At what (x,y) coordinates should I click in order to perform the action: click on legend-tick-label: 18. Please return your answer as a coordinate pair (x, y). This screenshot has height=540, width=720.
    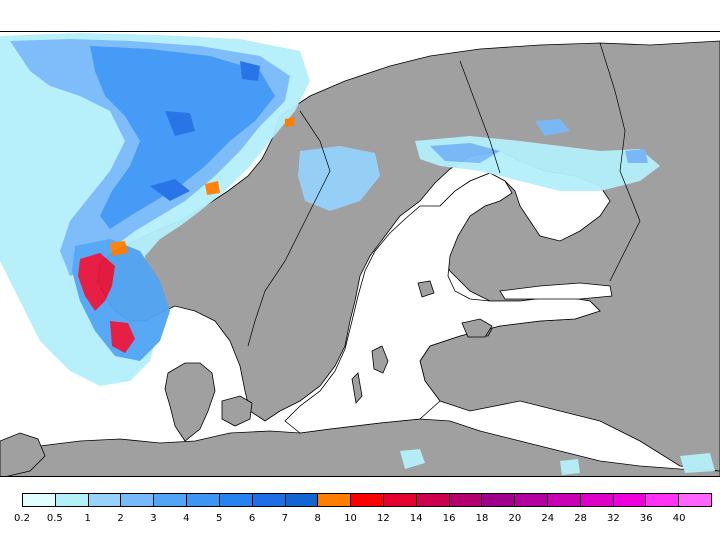
    Looking at the image, I should click on (482, 518).